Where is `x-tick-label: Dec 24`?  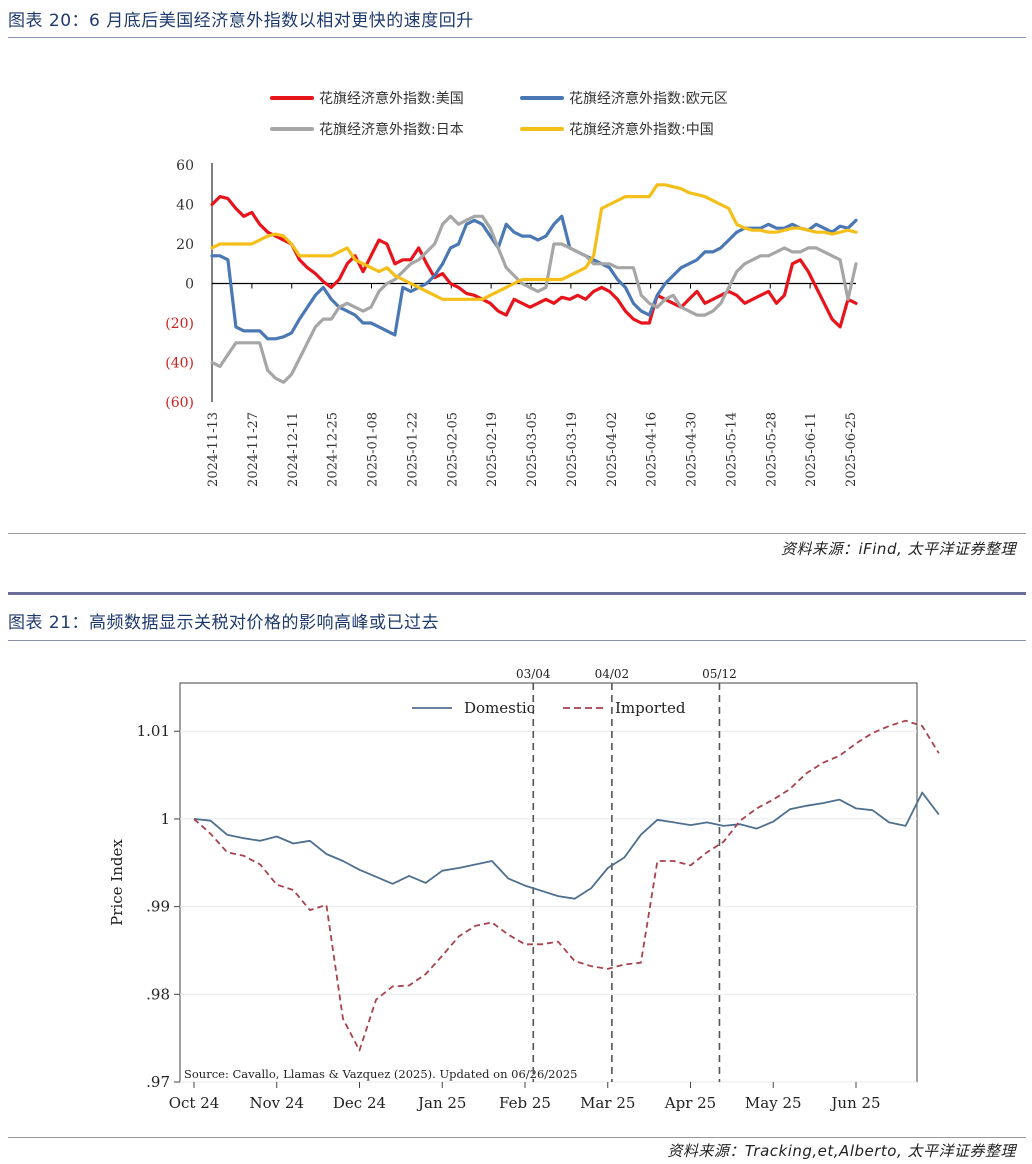
x-tick-label: Dec 24 is located at coordinates (359, 1103).